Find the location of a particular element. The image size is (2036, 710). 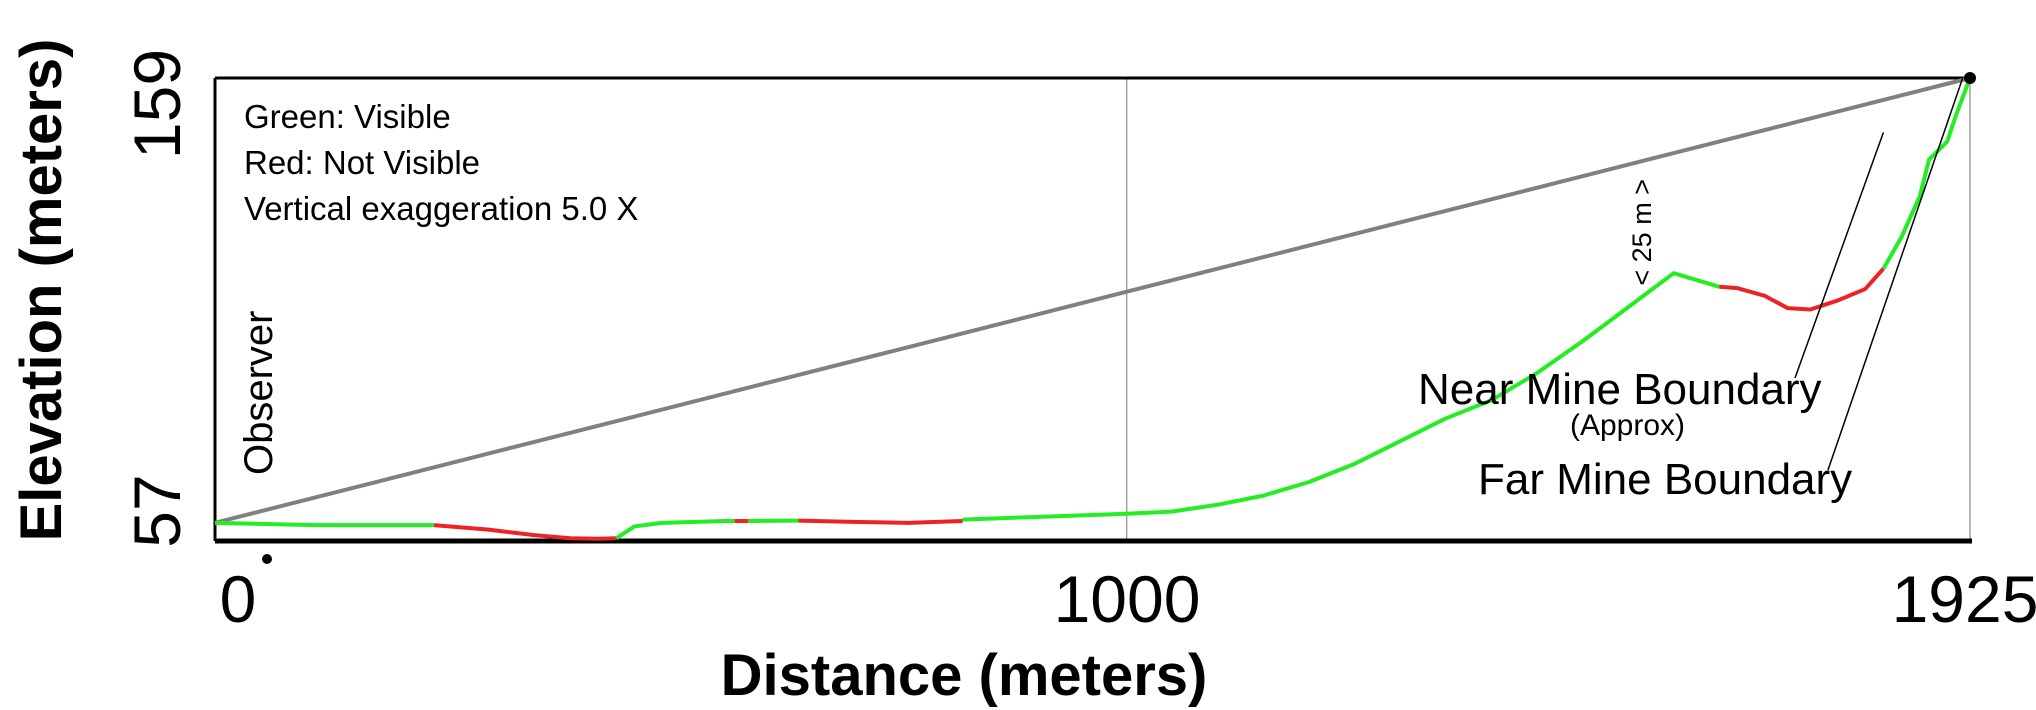

near-boundary-leader-line is located at coordinates (1839, 255).